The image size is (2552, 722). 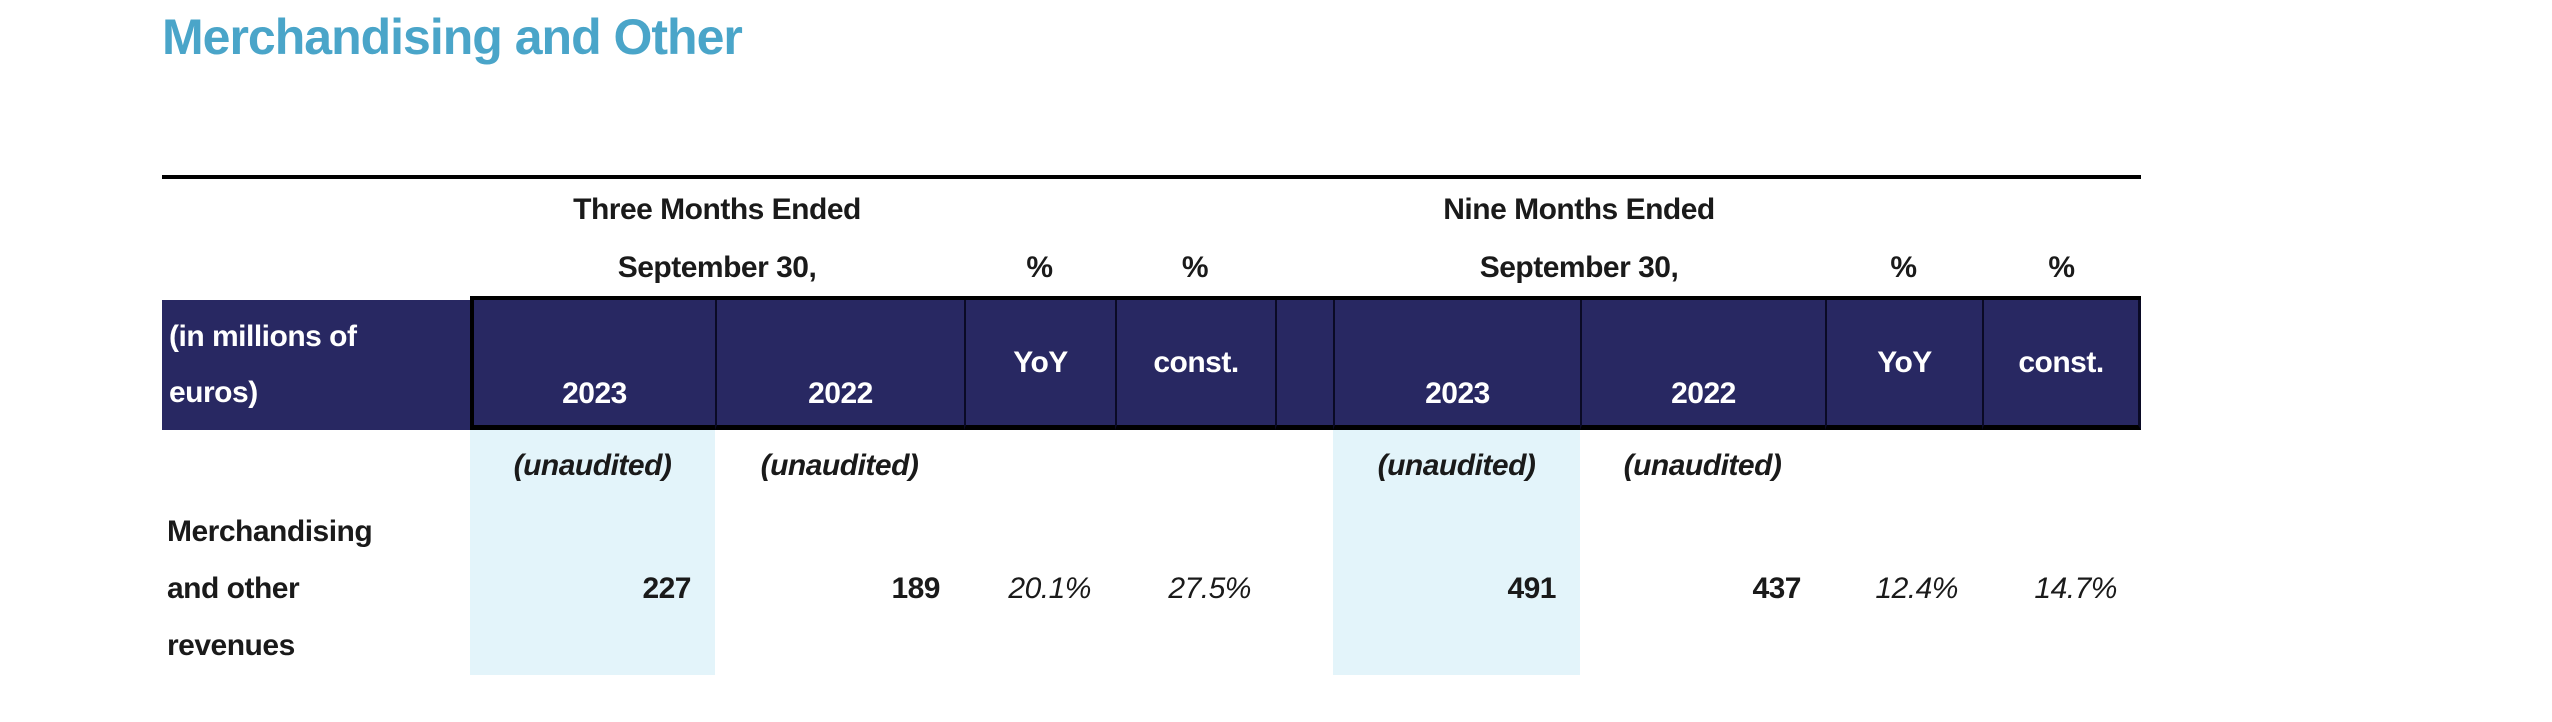 What do you see at coordinates (1456, 365) in the screenshot?
I see `col-header-nine-months-2023: 2023` at bounding box center [1456, 365].